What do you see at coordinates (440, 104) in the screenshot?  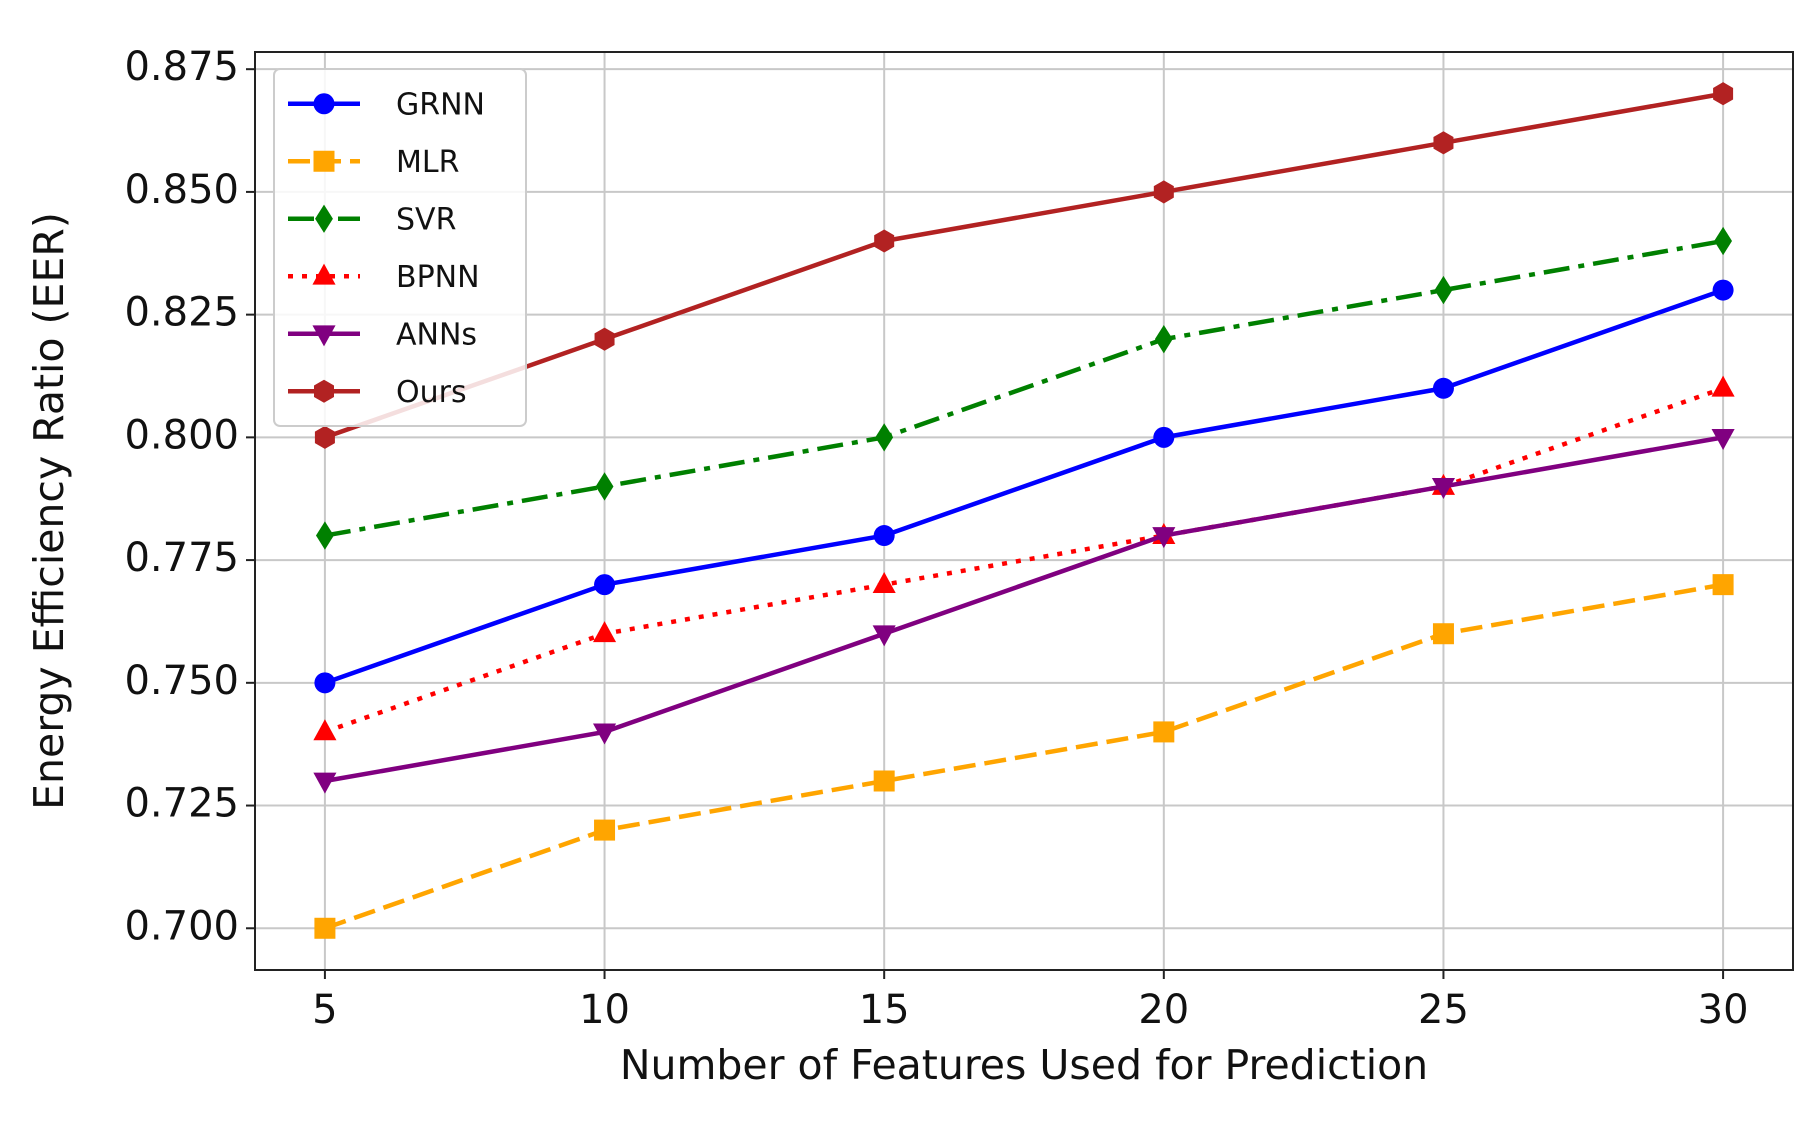 I see `legend-label: GRNN` at bounding box center [440, 104].